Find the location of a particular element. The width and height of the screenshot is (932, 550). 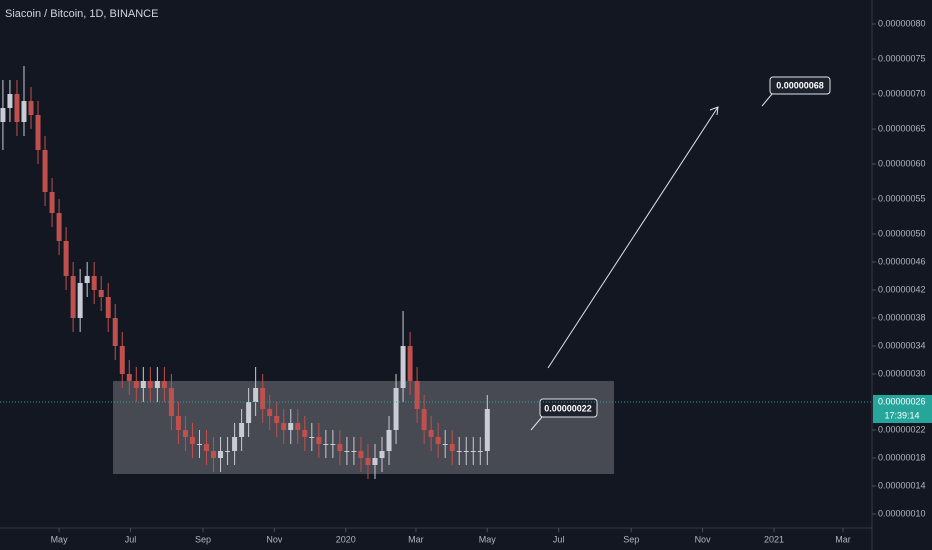

y-tick-label: 0.00000038 is located at coordinates (902, 317).